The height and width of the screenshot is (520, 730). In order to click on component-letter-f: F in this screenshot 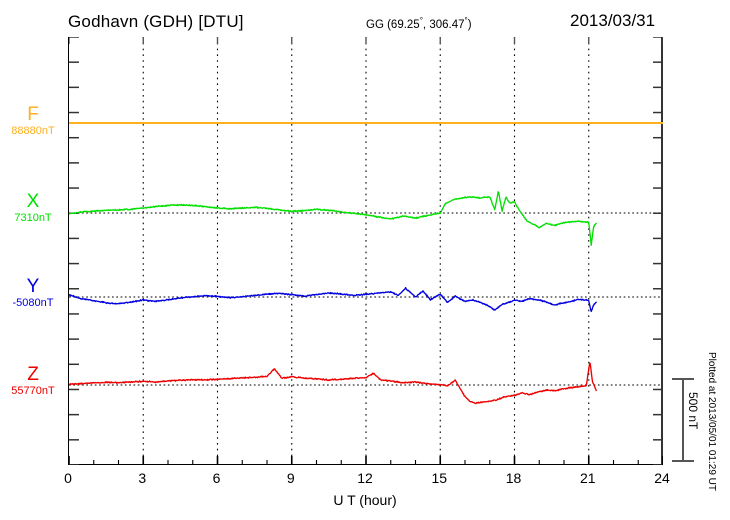, I will do `click(33, 114)`.